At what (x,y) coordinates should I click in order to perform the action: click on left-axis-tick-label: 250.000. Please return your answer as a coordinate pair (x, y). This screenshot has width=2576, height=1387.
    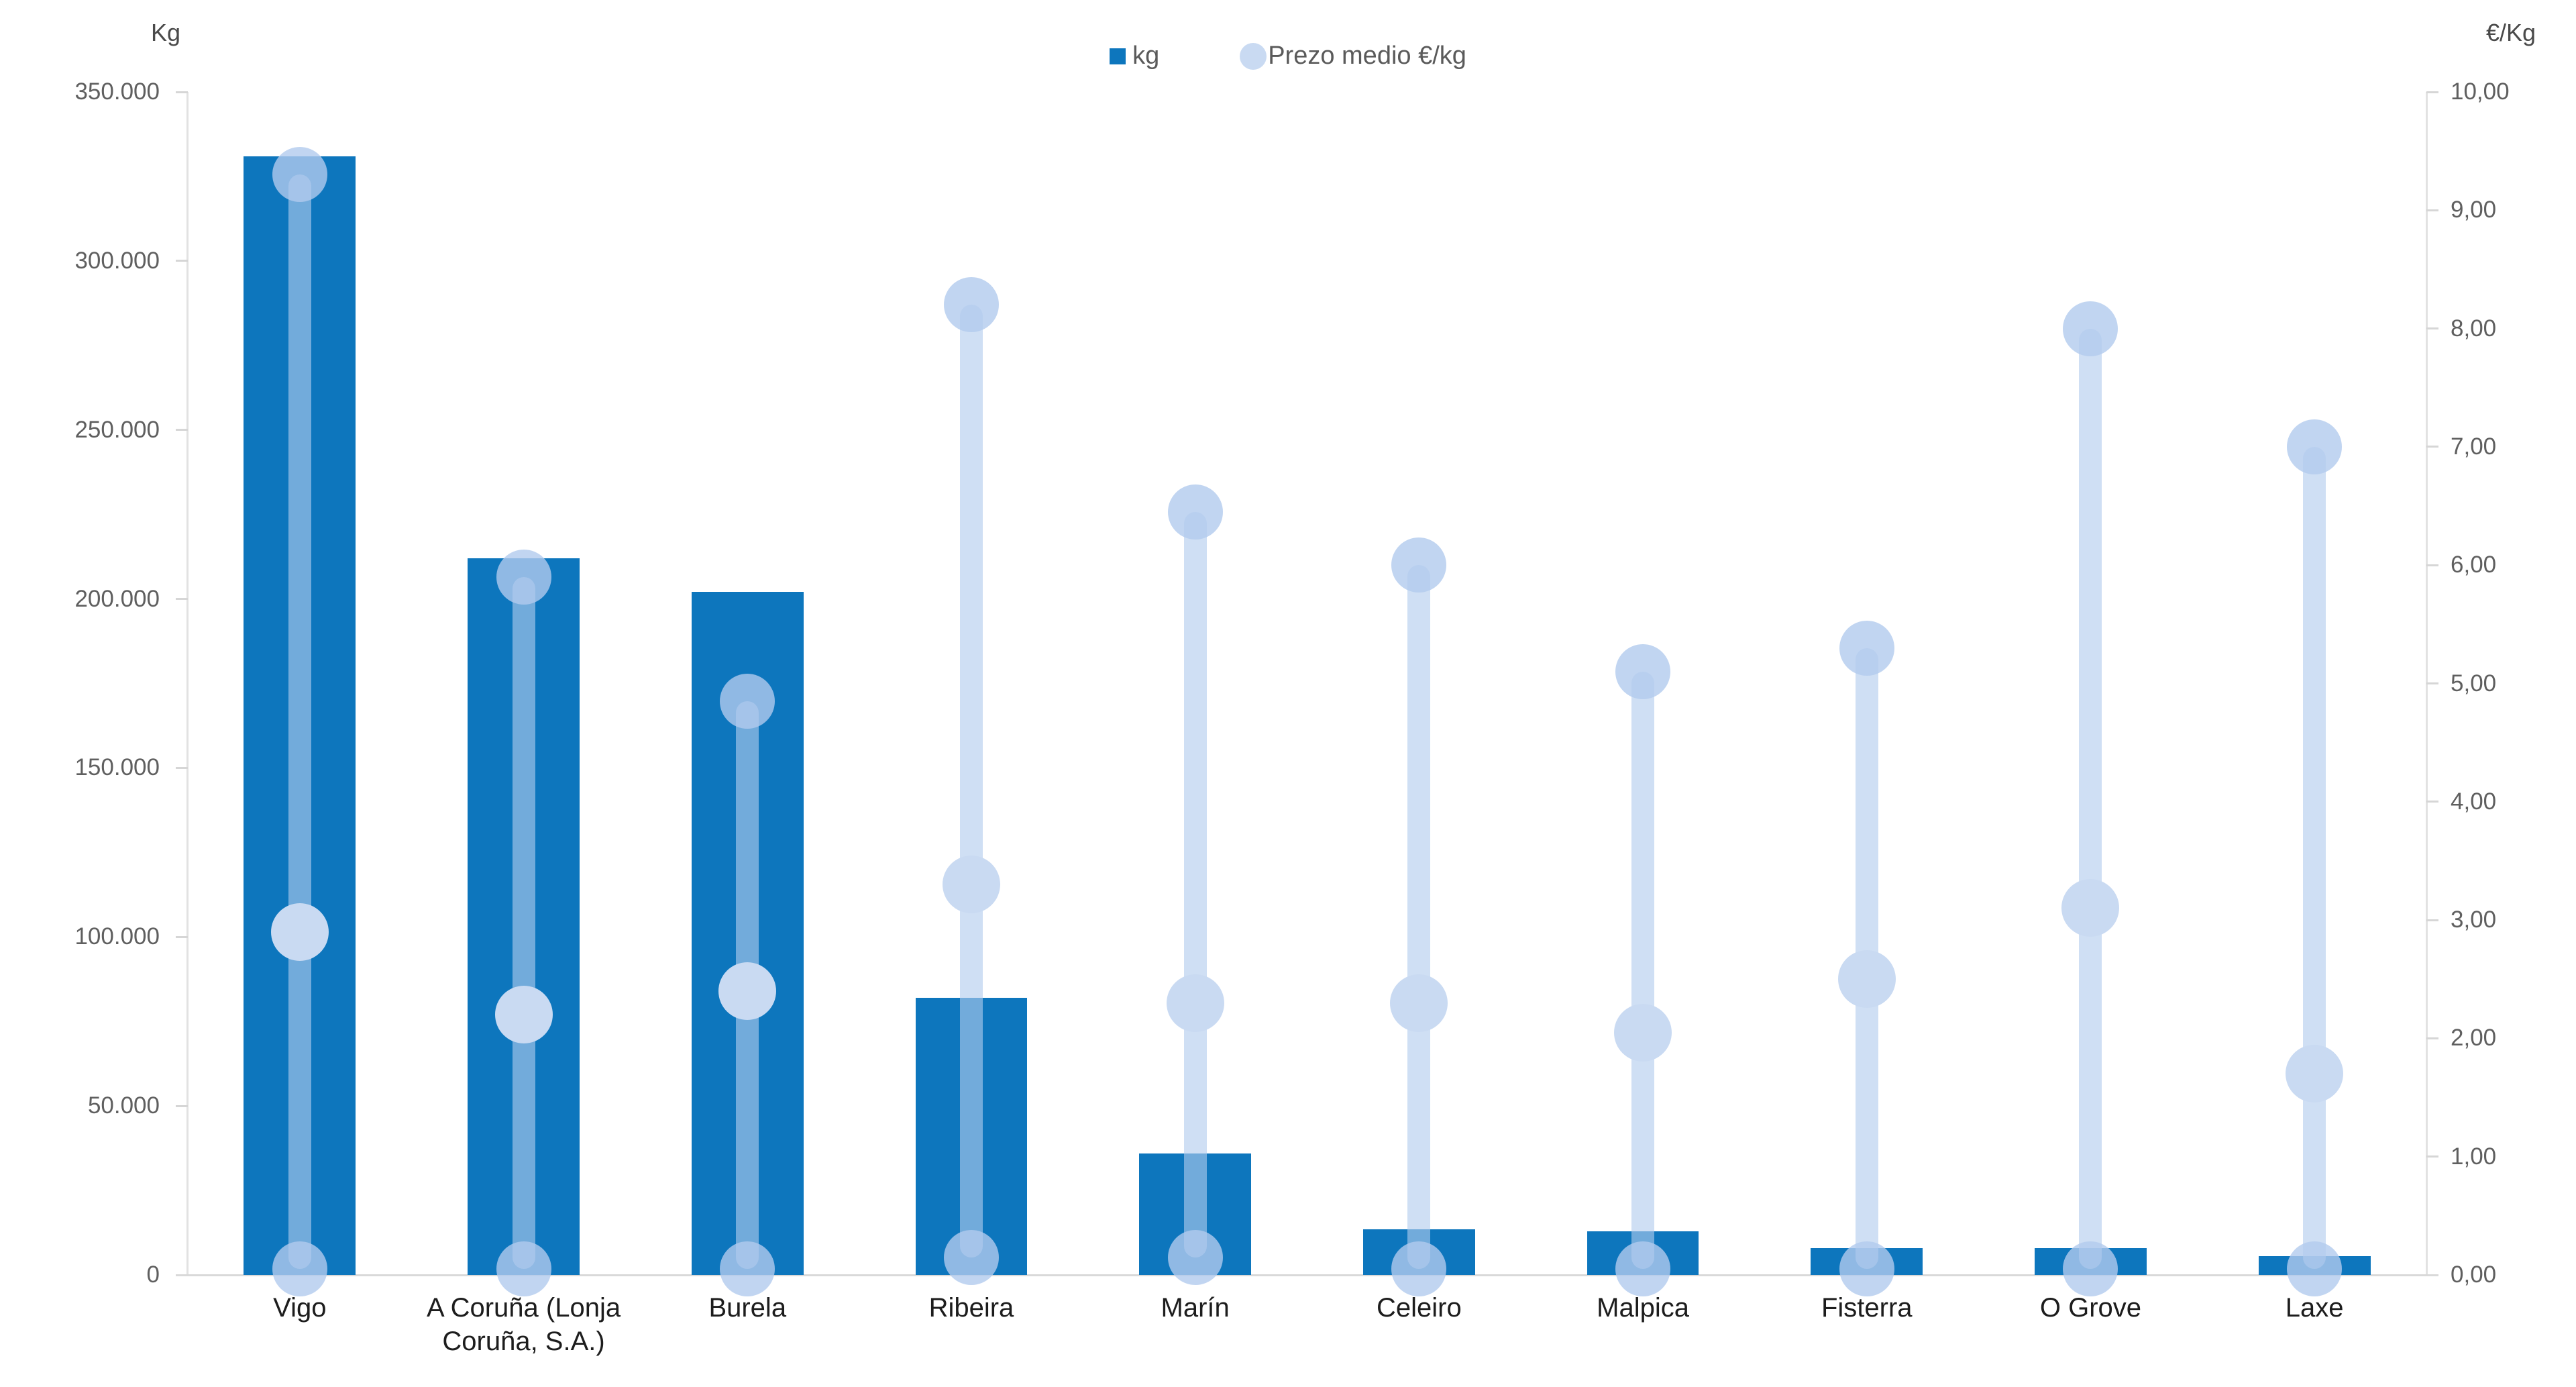
    Looking at the image, I should click on (117, 429).